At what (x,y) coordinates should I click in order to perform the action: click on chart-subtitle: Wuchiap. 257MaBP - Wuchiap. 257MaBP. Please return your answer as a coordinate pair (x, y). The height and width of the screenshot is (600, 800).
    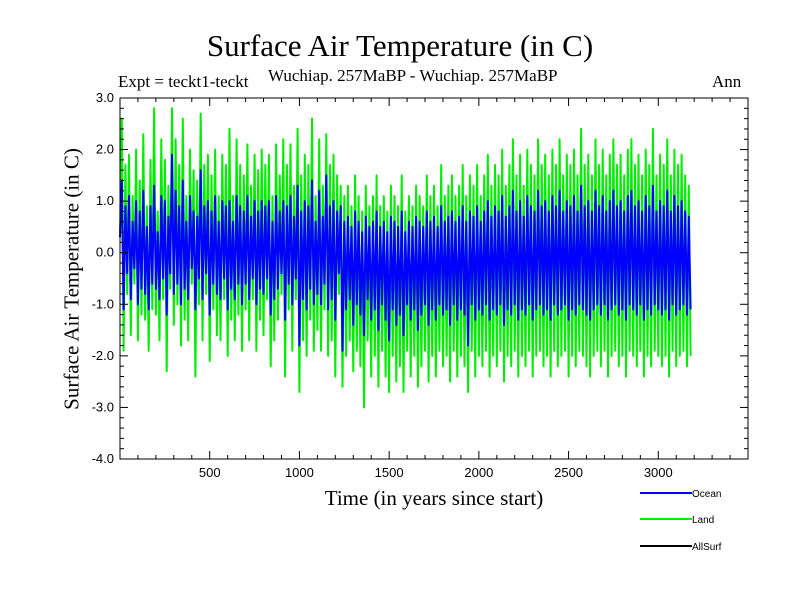
    Looking at the image, I should click on (413, 75).